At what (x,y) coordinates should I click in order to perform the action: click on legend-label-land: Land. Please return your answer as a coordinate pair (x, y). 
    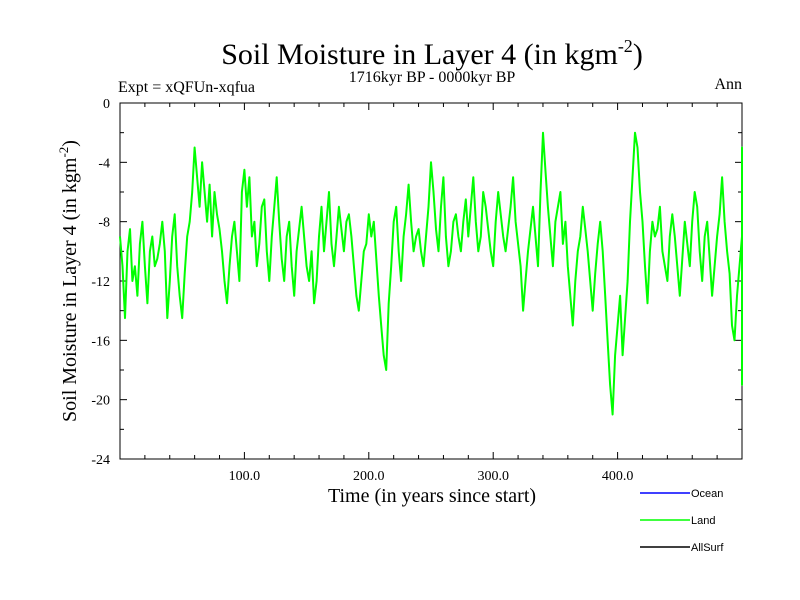
    Looking at the image, I should click on (703, 521).